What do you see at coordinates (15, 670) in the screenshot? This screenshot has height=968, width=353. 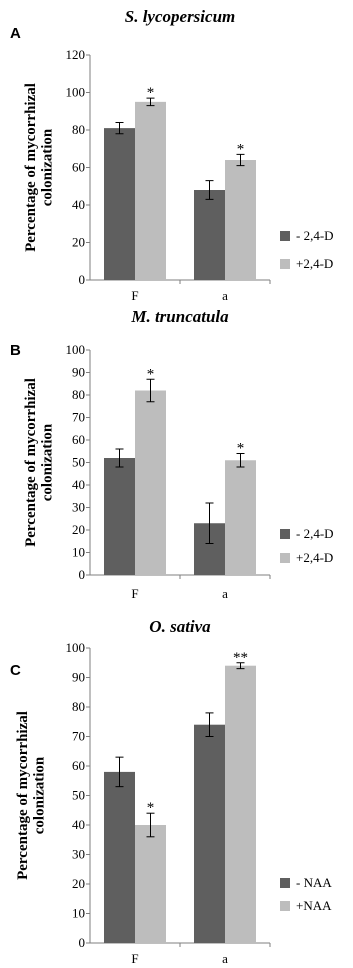 I see `panel-letter-c: C` at bounding box center [15, 670].